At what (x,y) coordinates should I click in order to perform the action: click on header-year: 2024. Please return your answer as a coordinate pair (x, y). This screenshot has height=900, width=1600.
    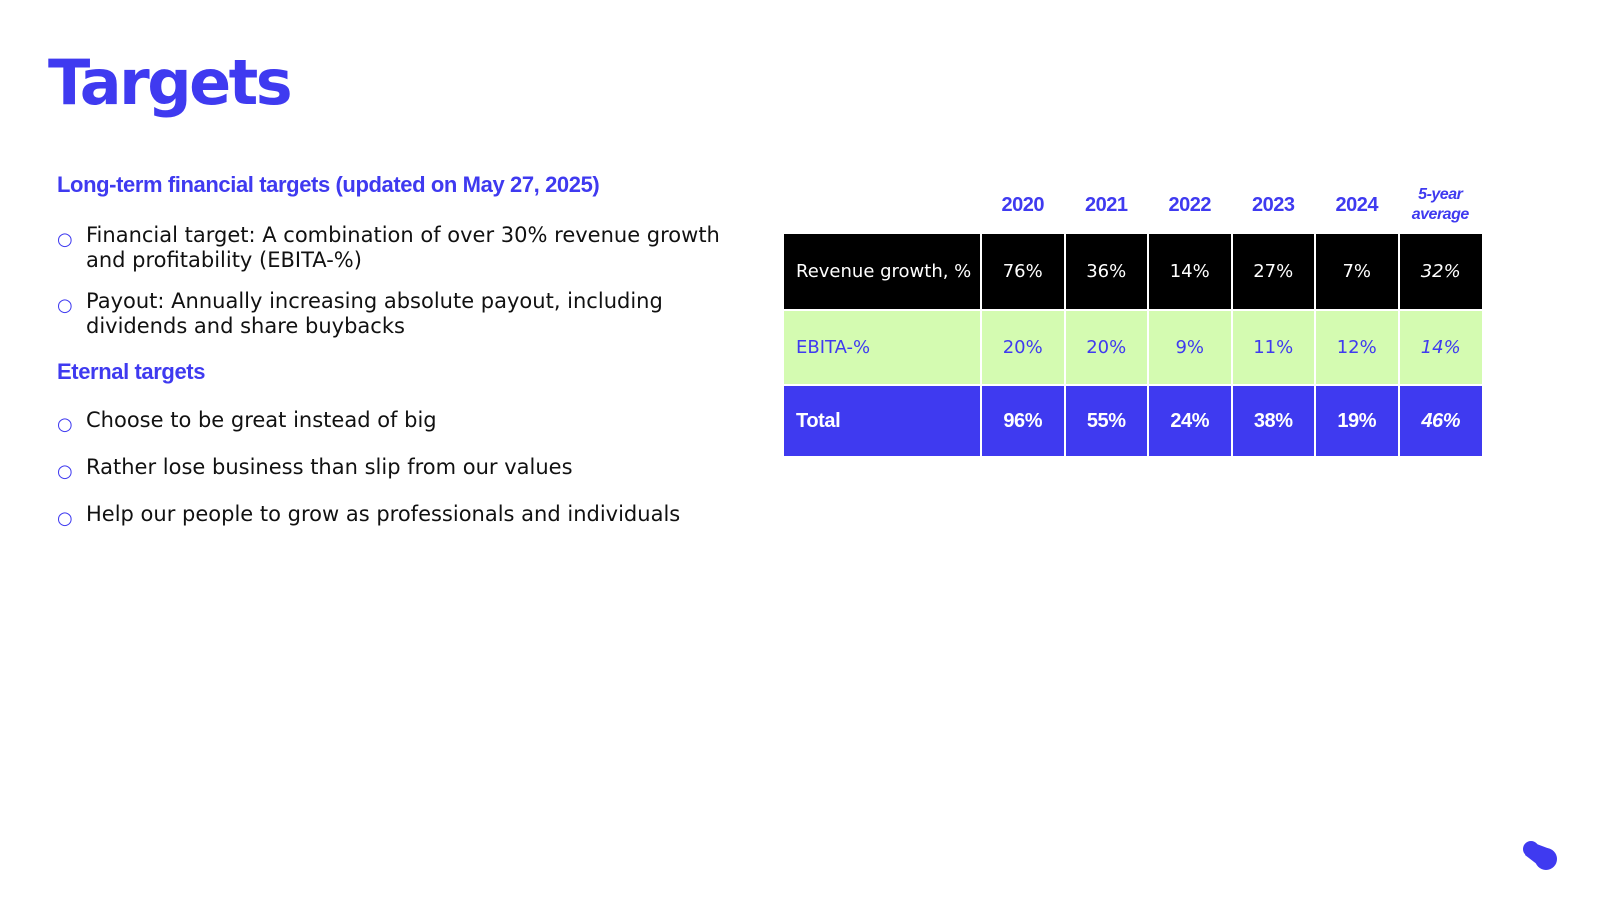
    Looking at the image, I should click on (1357, 204).